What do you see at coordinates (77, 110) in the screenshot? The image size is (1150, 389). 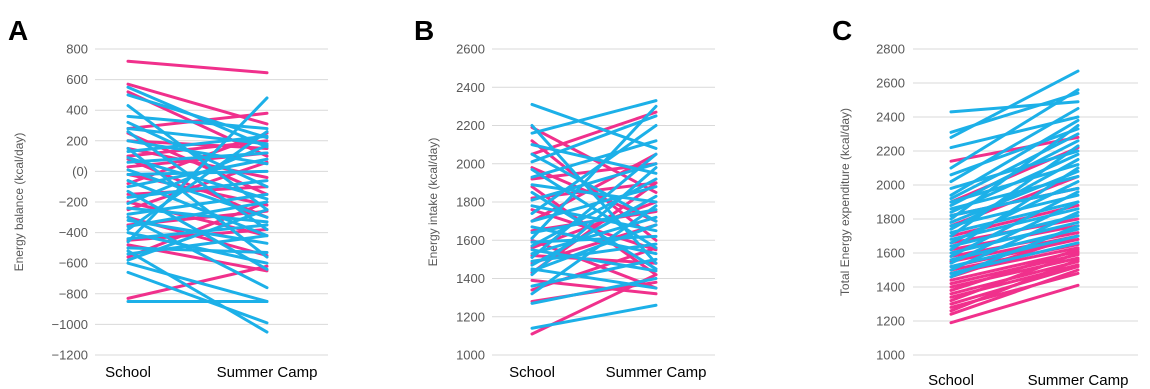 I see `y-tick-label: 400` at bounding box center [77, 110].